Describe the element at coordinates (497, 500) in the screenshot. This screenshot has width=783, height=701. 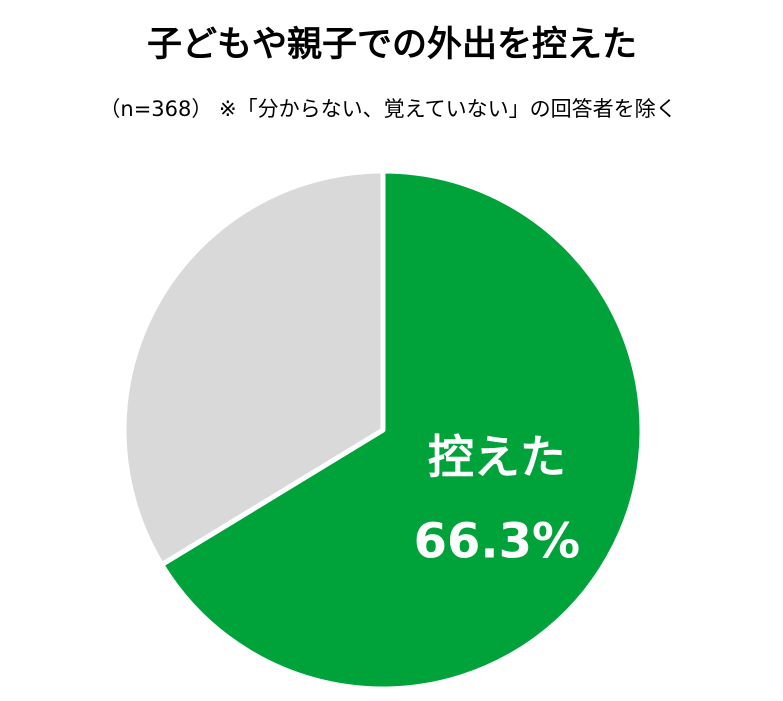
I see `pie-labels: 控えた 66.3%` at that location.